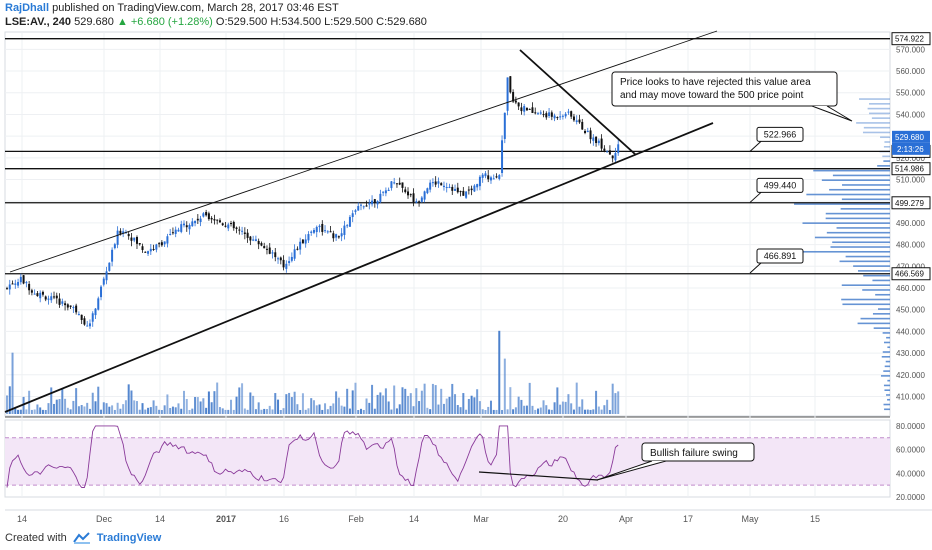 This screenshot has width=932, height=550. What do you see at coordinates (22, 519) in the screenshot?
I see `time-tick-label: 14` at bounding box center [22, 519].